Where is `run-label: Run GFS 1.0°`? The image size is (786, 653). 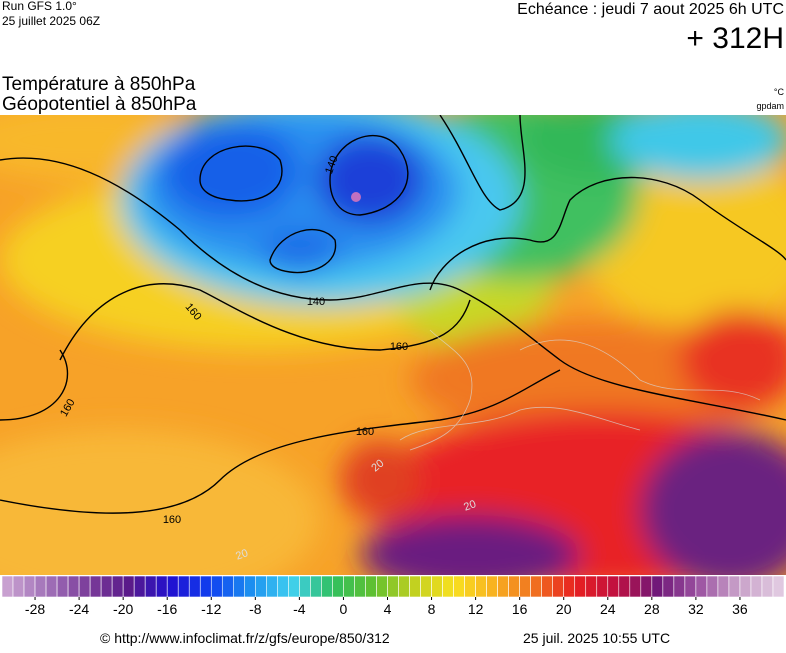
run-label: Run GFS 1.0° is located at coordinates (39, 6).